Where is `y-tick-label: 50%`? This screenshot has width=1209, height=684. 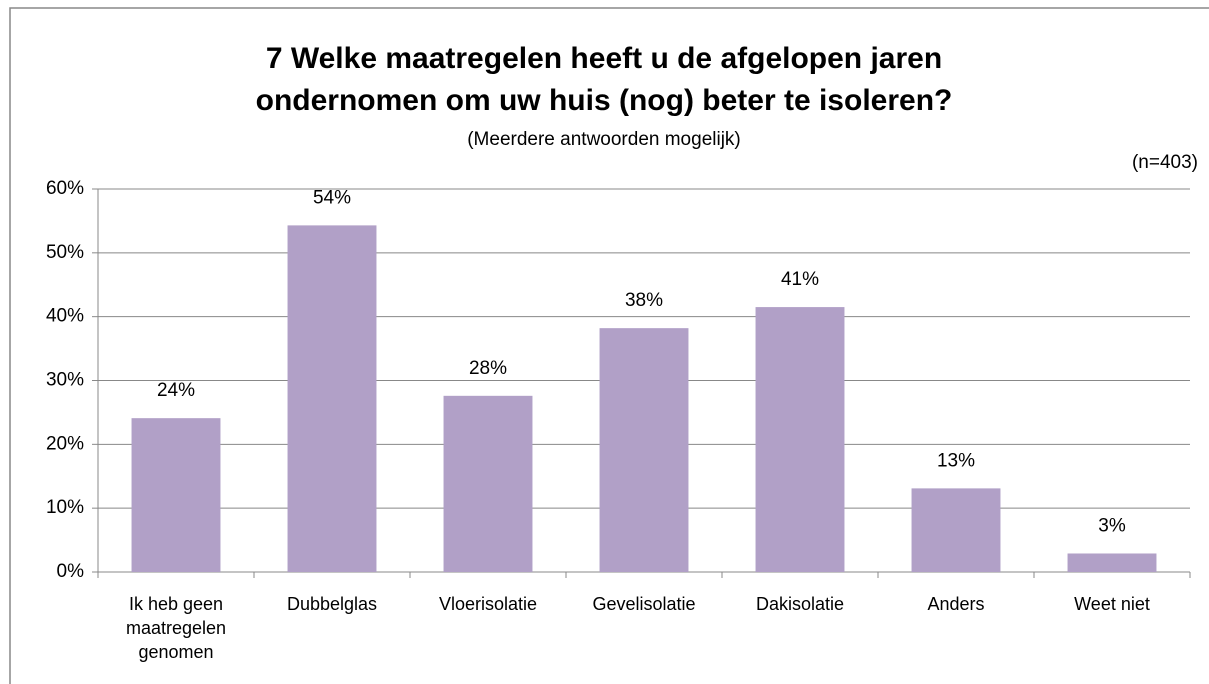 y-tick-label: 50% is located at coordinates (65, 252).